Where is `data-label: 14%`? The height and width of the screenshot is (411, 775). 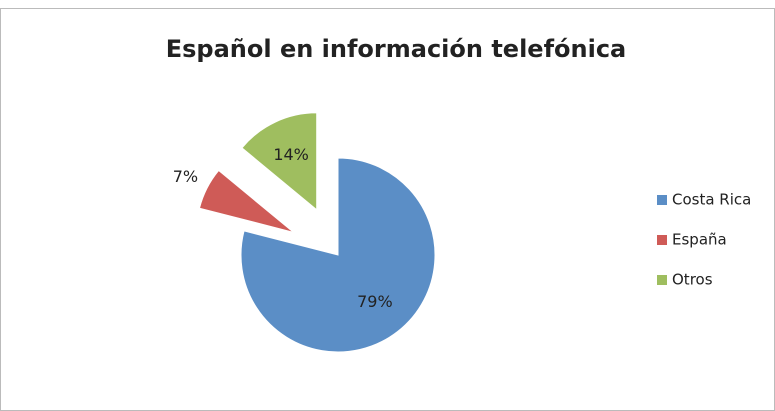
data-label: 14% is located at coordinates (291, 154).